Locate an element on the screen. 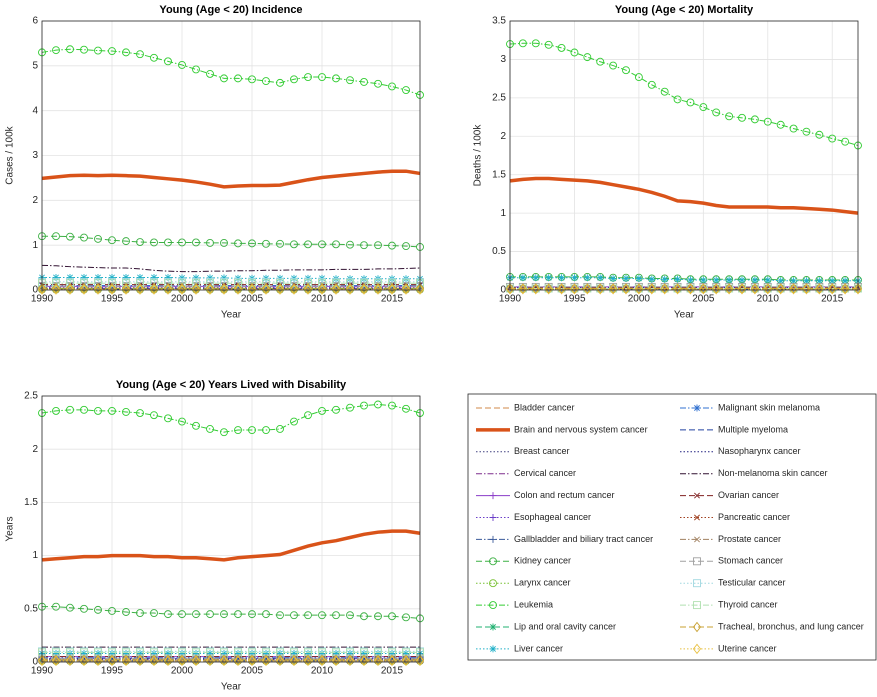 The height and width of the screenshot is (697, 877). legend-label: Breast cancer is located at coordinates (542, 451).